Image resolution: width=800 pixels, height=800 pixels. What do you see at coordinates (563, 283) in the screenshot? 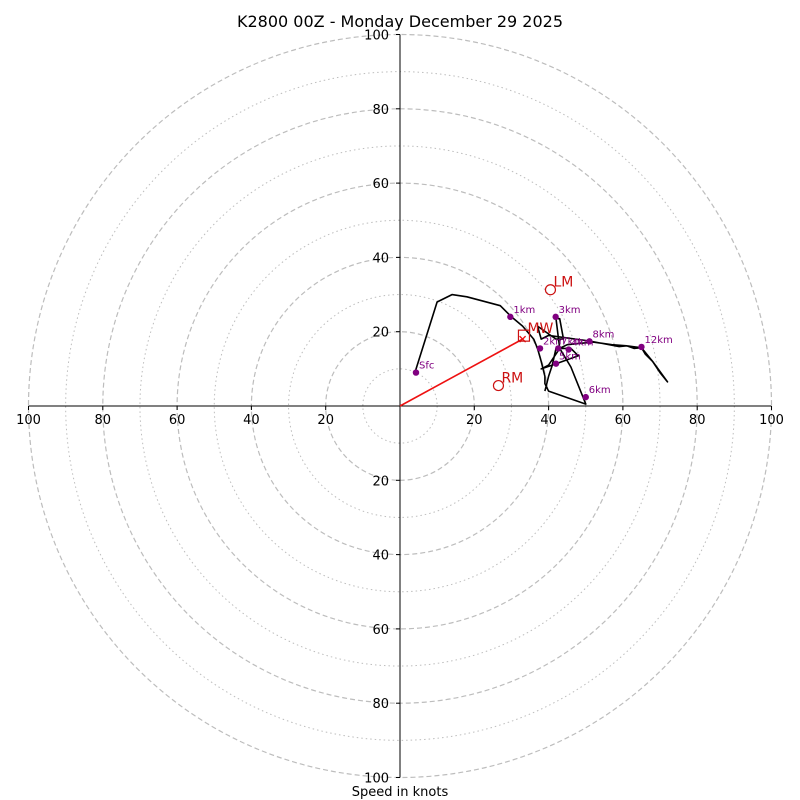
I see `storm-motion-label: LM` at bounding box center [563, 283].